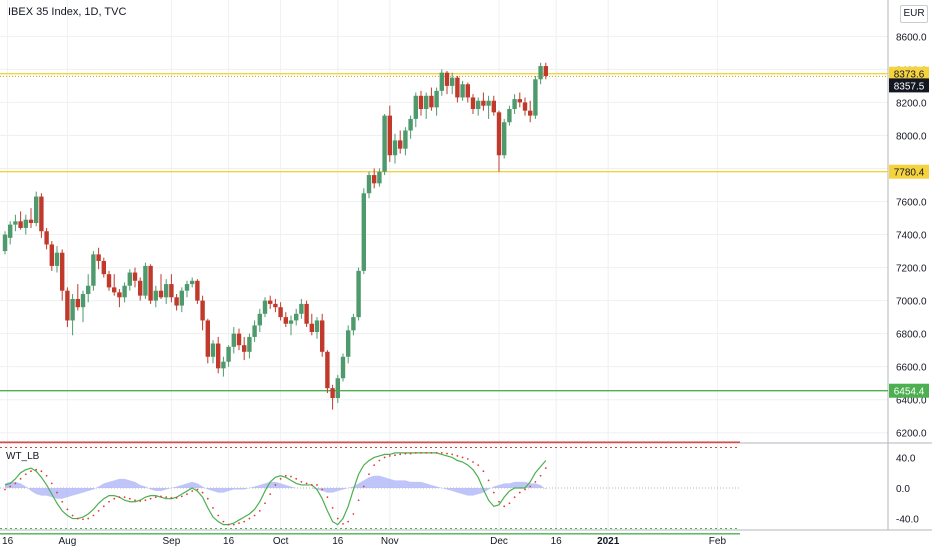 The height and width of the screenshot is (555, 932). What do you see at coordinates (364, 541) in the screenshot?
I see `date-axis: 16 Aug Sep 16 Oct 16 Nov Dec 16 2021 Feb` at bounding box center [364, 541].